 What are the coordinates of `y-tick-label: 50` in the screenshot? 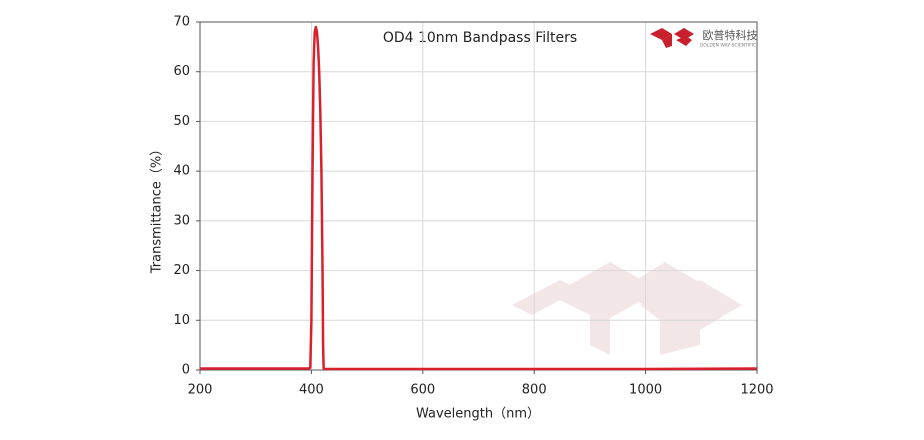 It's located at (181, 121).